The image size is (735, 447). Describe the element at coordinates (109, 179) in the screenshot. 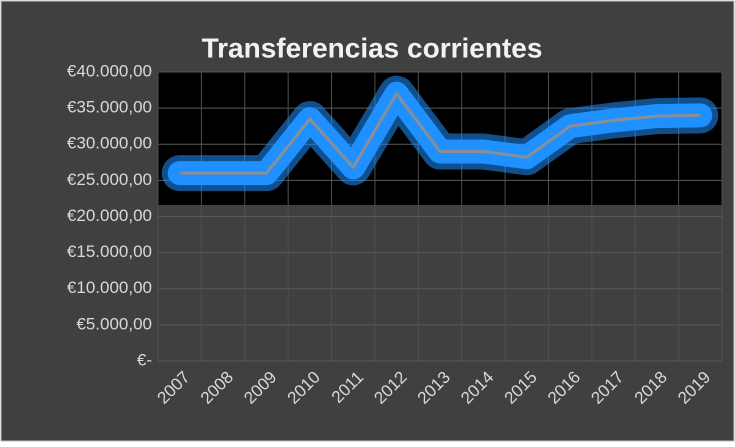

I see `y-tick-label: €25.000,00` at that location.